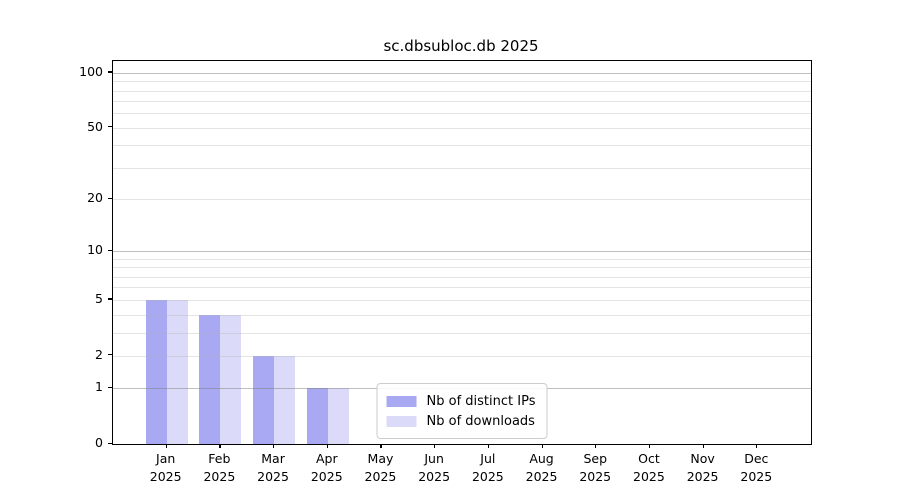  What do you see at coordinates (166, 458) in the screenshot?
I see `x-tick-month: Jan` at bounding box center [166, 458].